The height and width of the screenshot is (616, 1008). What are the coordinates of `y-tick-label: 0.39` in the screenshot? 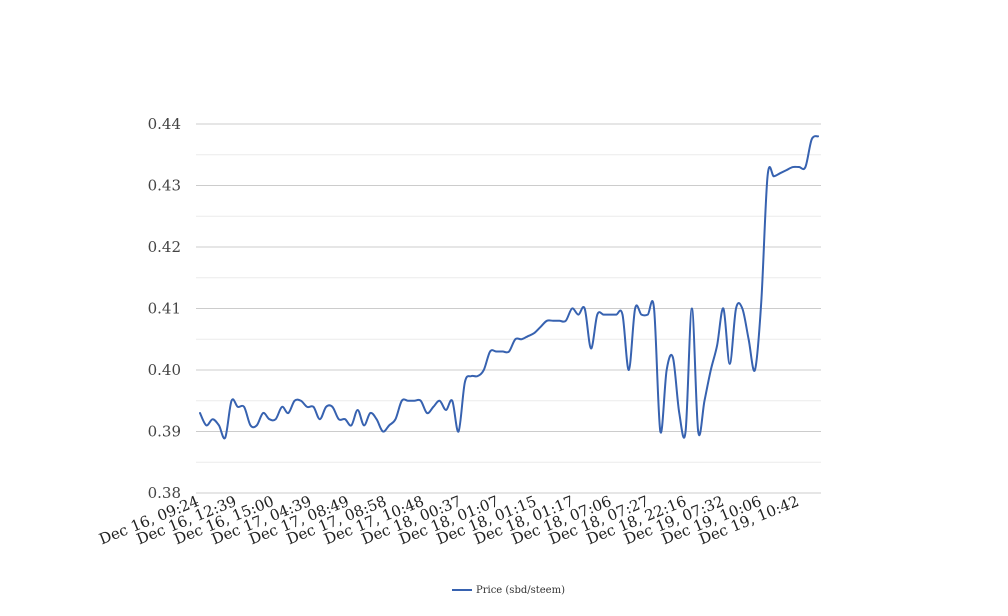 It's located at (164, 432).